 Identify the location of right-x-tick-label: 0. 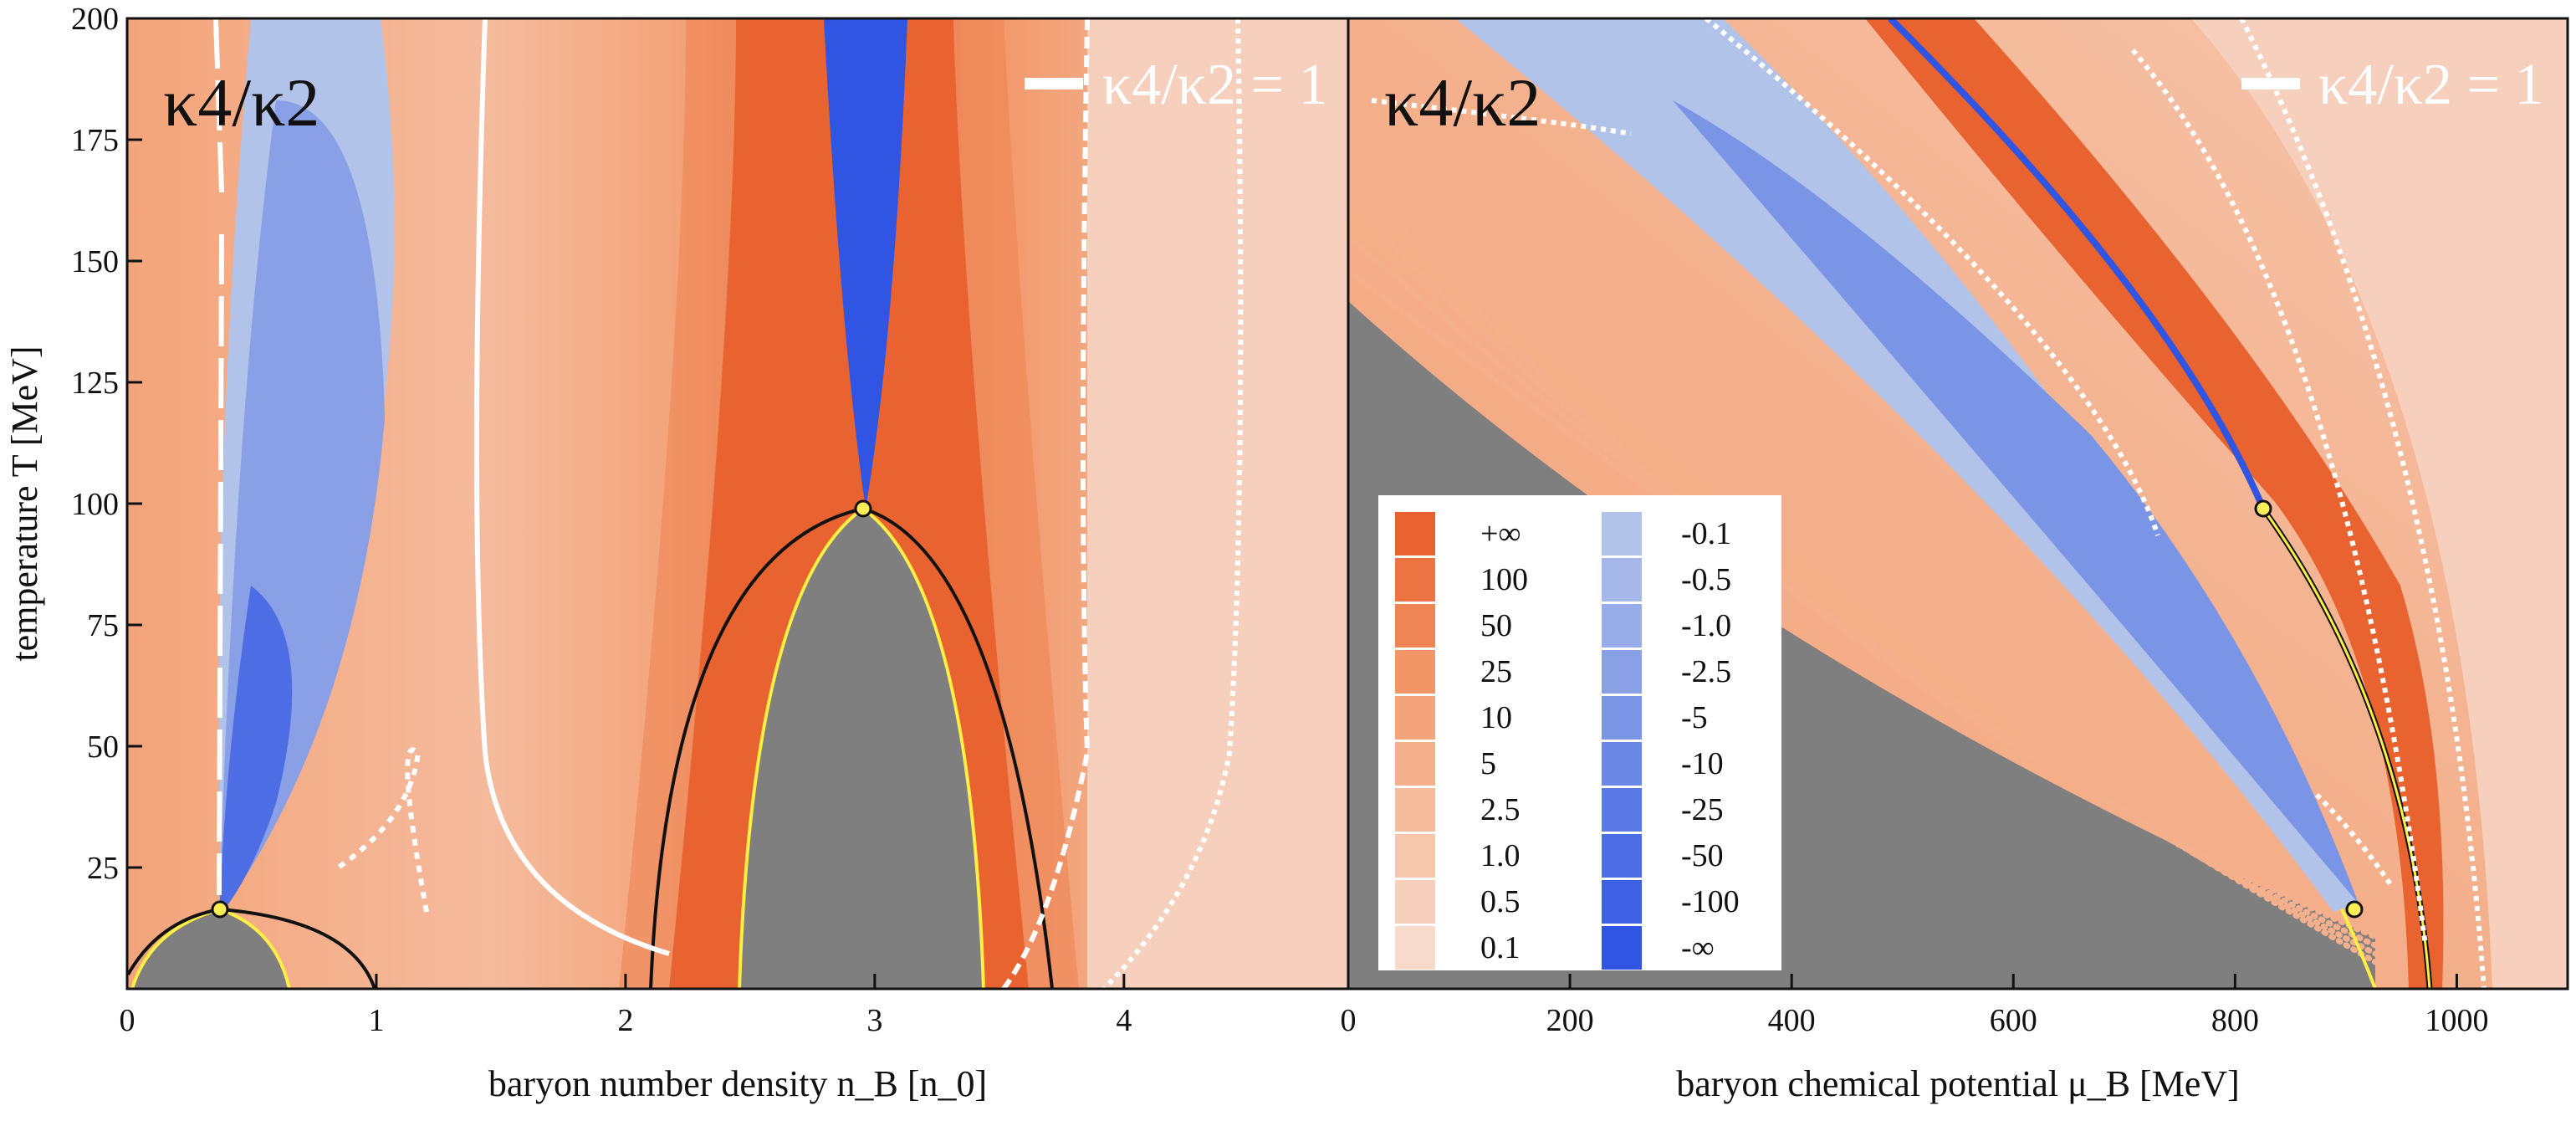
(1349, 1021).